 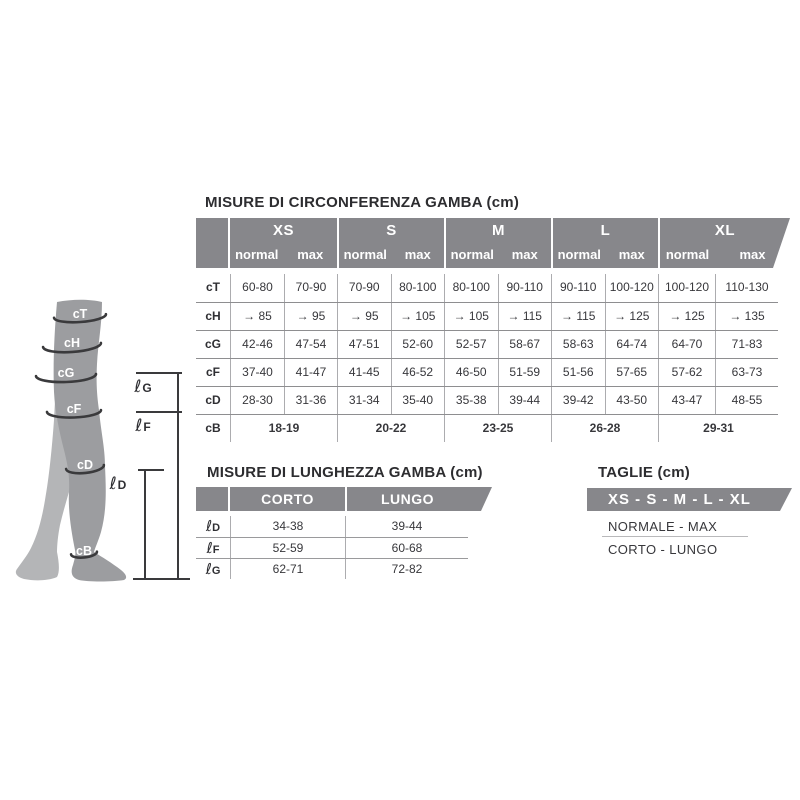 I want to click on value-cell: → 85, so click(x=257, y=316).